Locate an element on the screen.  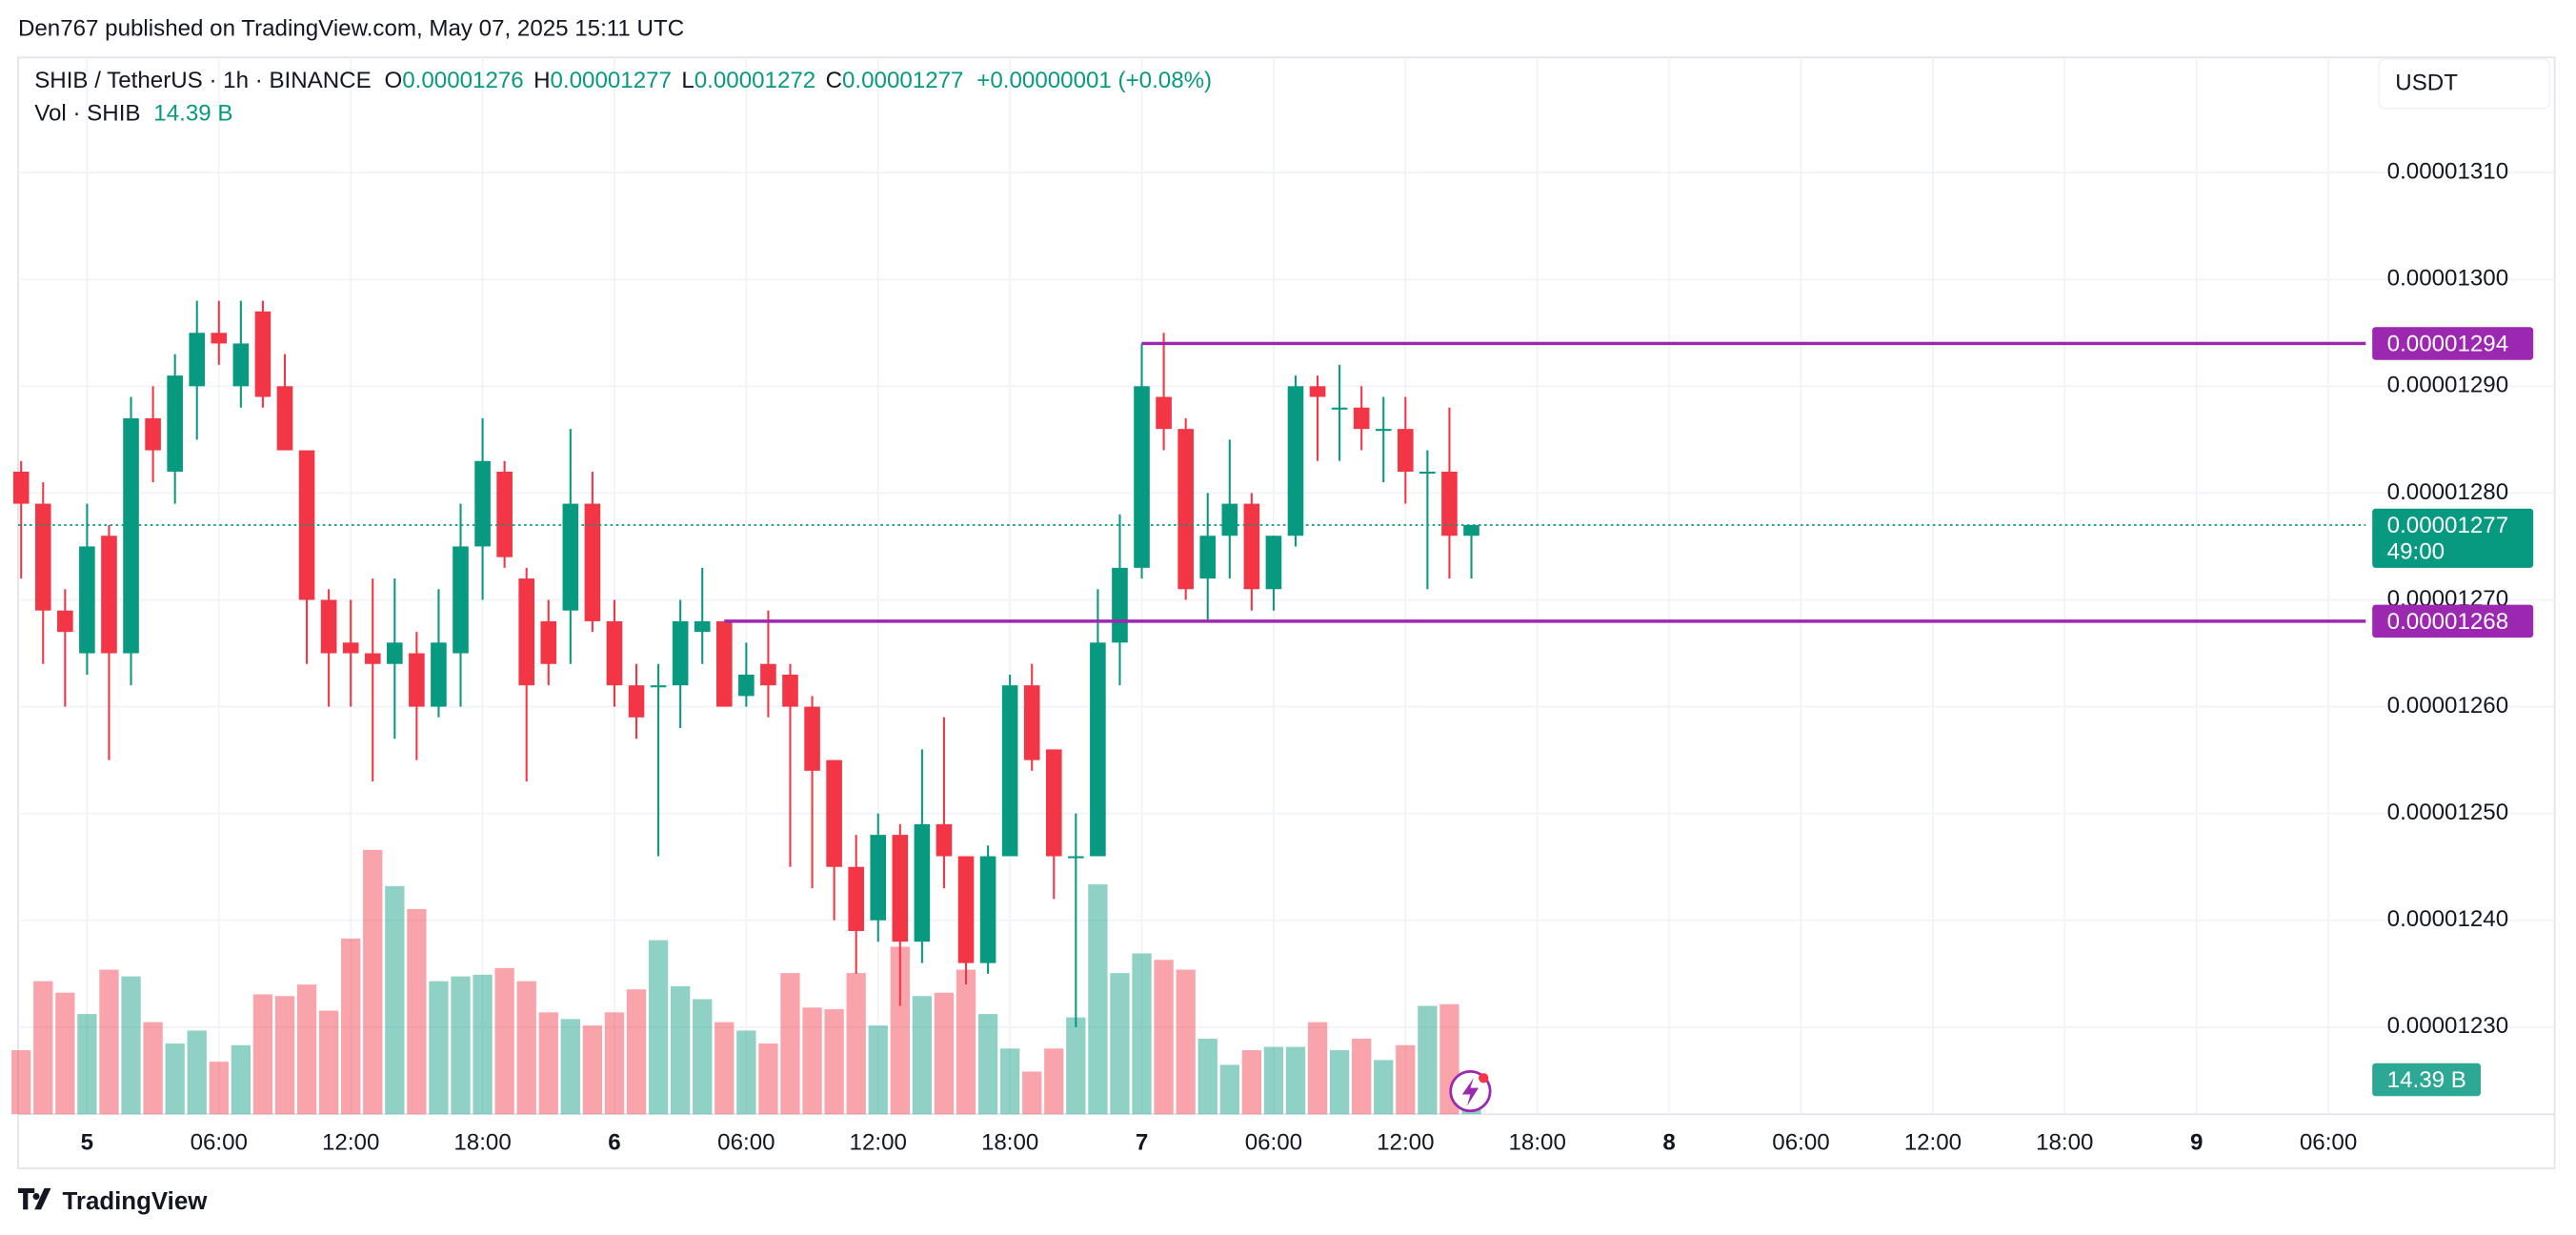
x-tick-label: 7 is located at coordinates (1142, 1143).